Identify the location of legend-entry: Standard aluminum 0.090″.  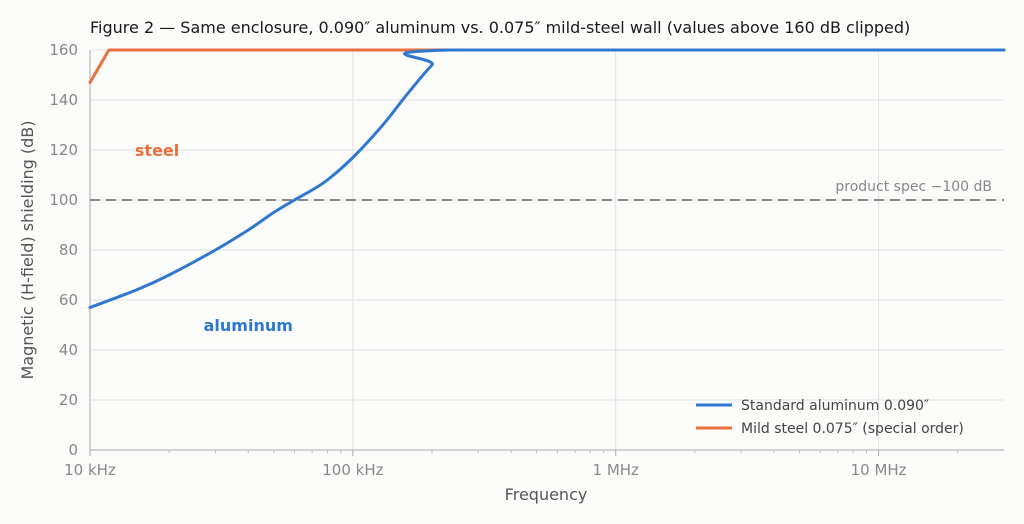
(835, 406).